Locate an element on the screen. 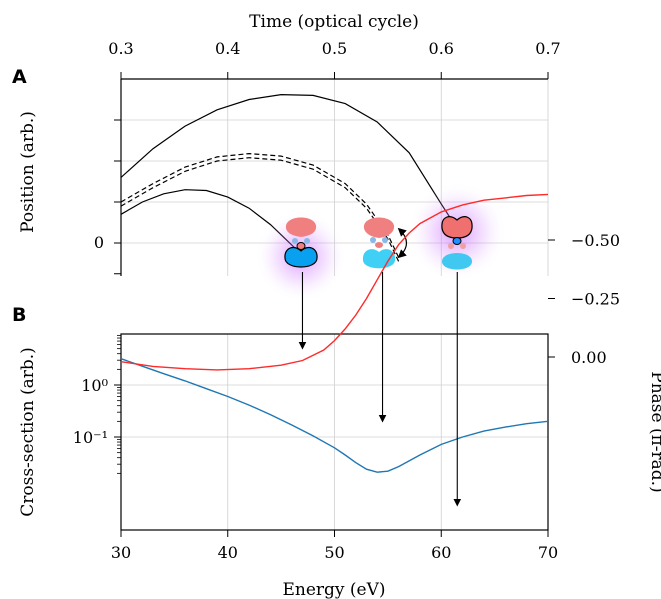 The height and width of the screenshot is (599, 661). orbital-2-swap-arrow is located at coordinates (402, 243).